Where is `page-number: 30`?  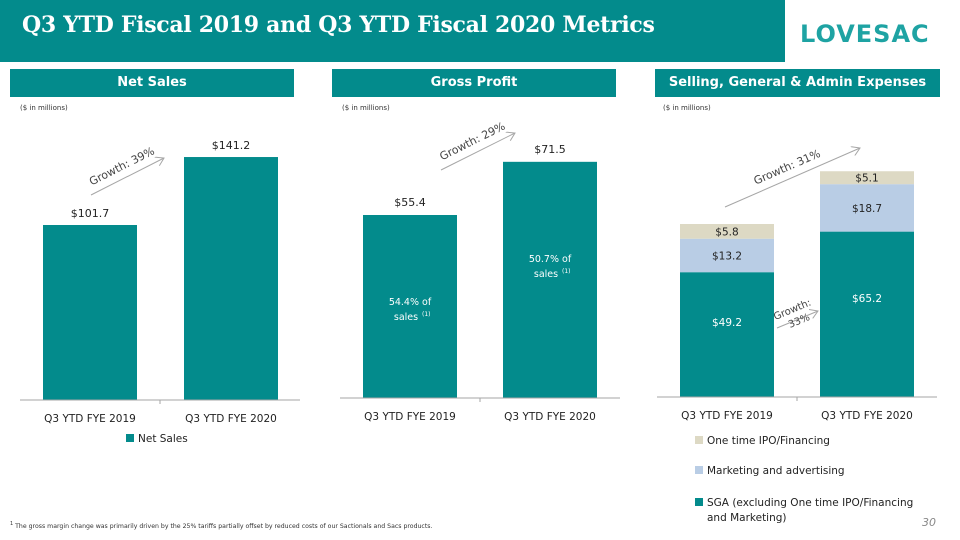 page-number: 30 is located at coordinates (929, 522).